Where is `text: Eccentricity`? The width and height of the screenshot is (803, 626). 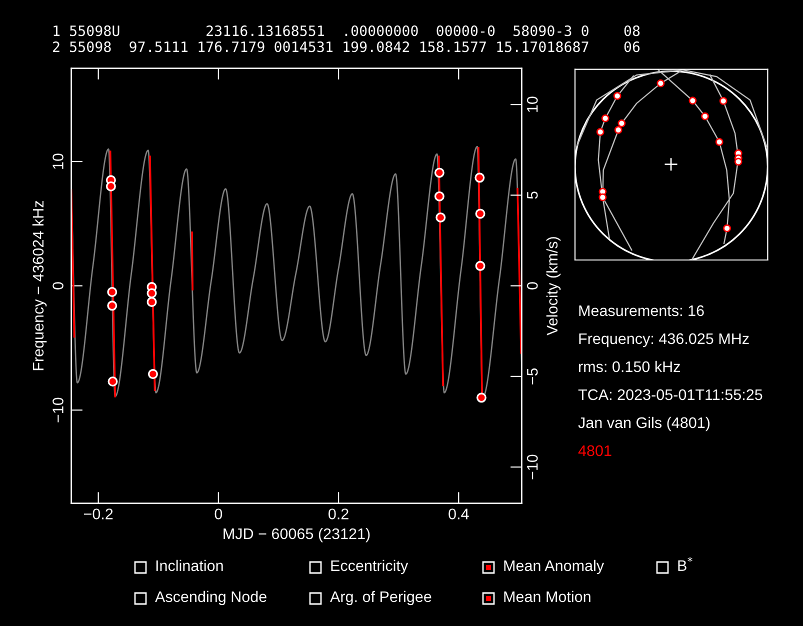
text: Eccentricity is located at coordinates (369, 567).